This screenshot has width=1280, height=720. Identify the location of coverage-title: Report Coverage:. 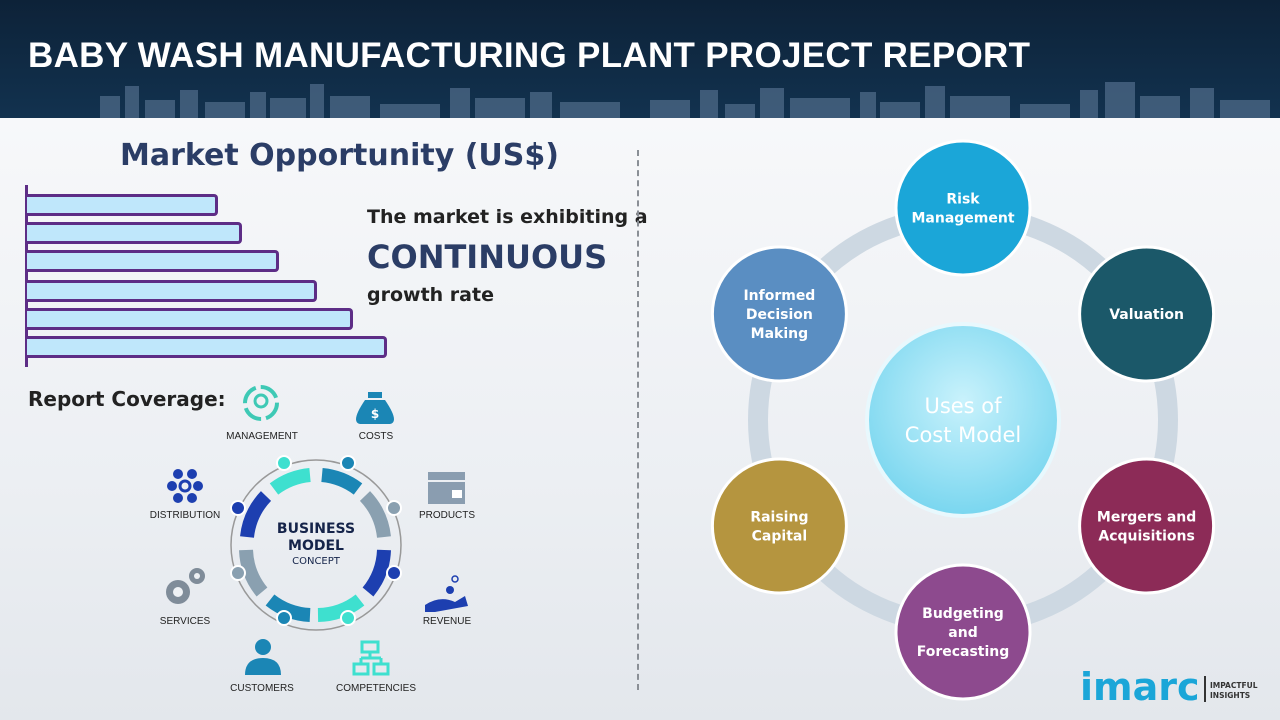
(127, 399).